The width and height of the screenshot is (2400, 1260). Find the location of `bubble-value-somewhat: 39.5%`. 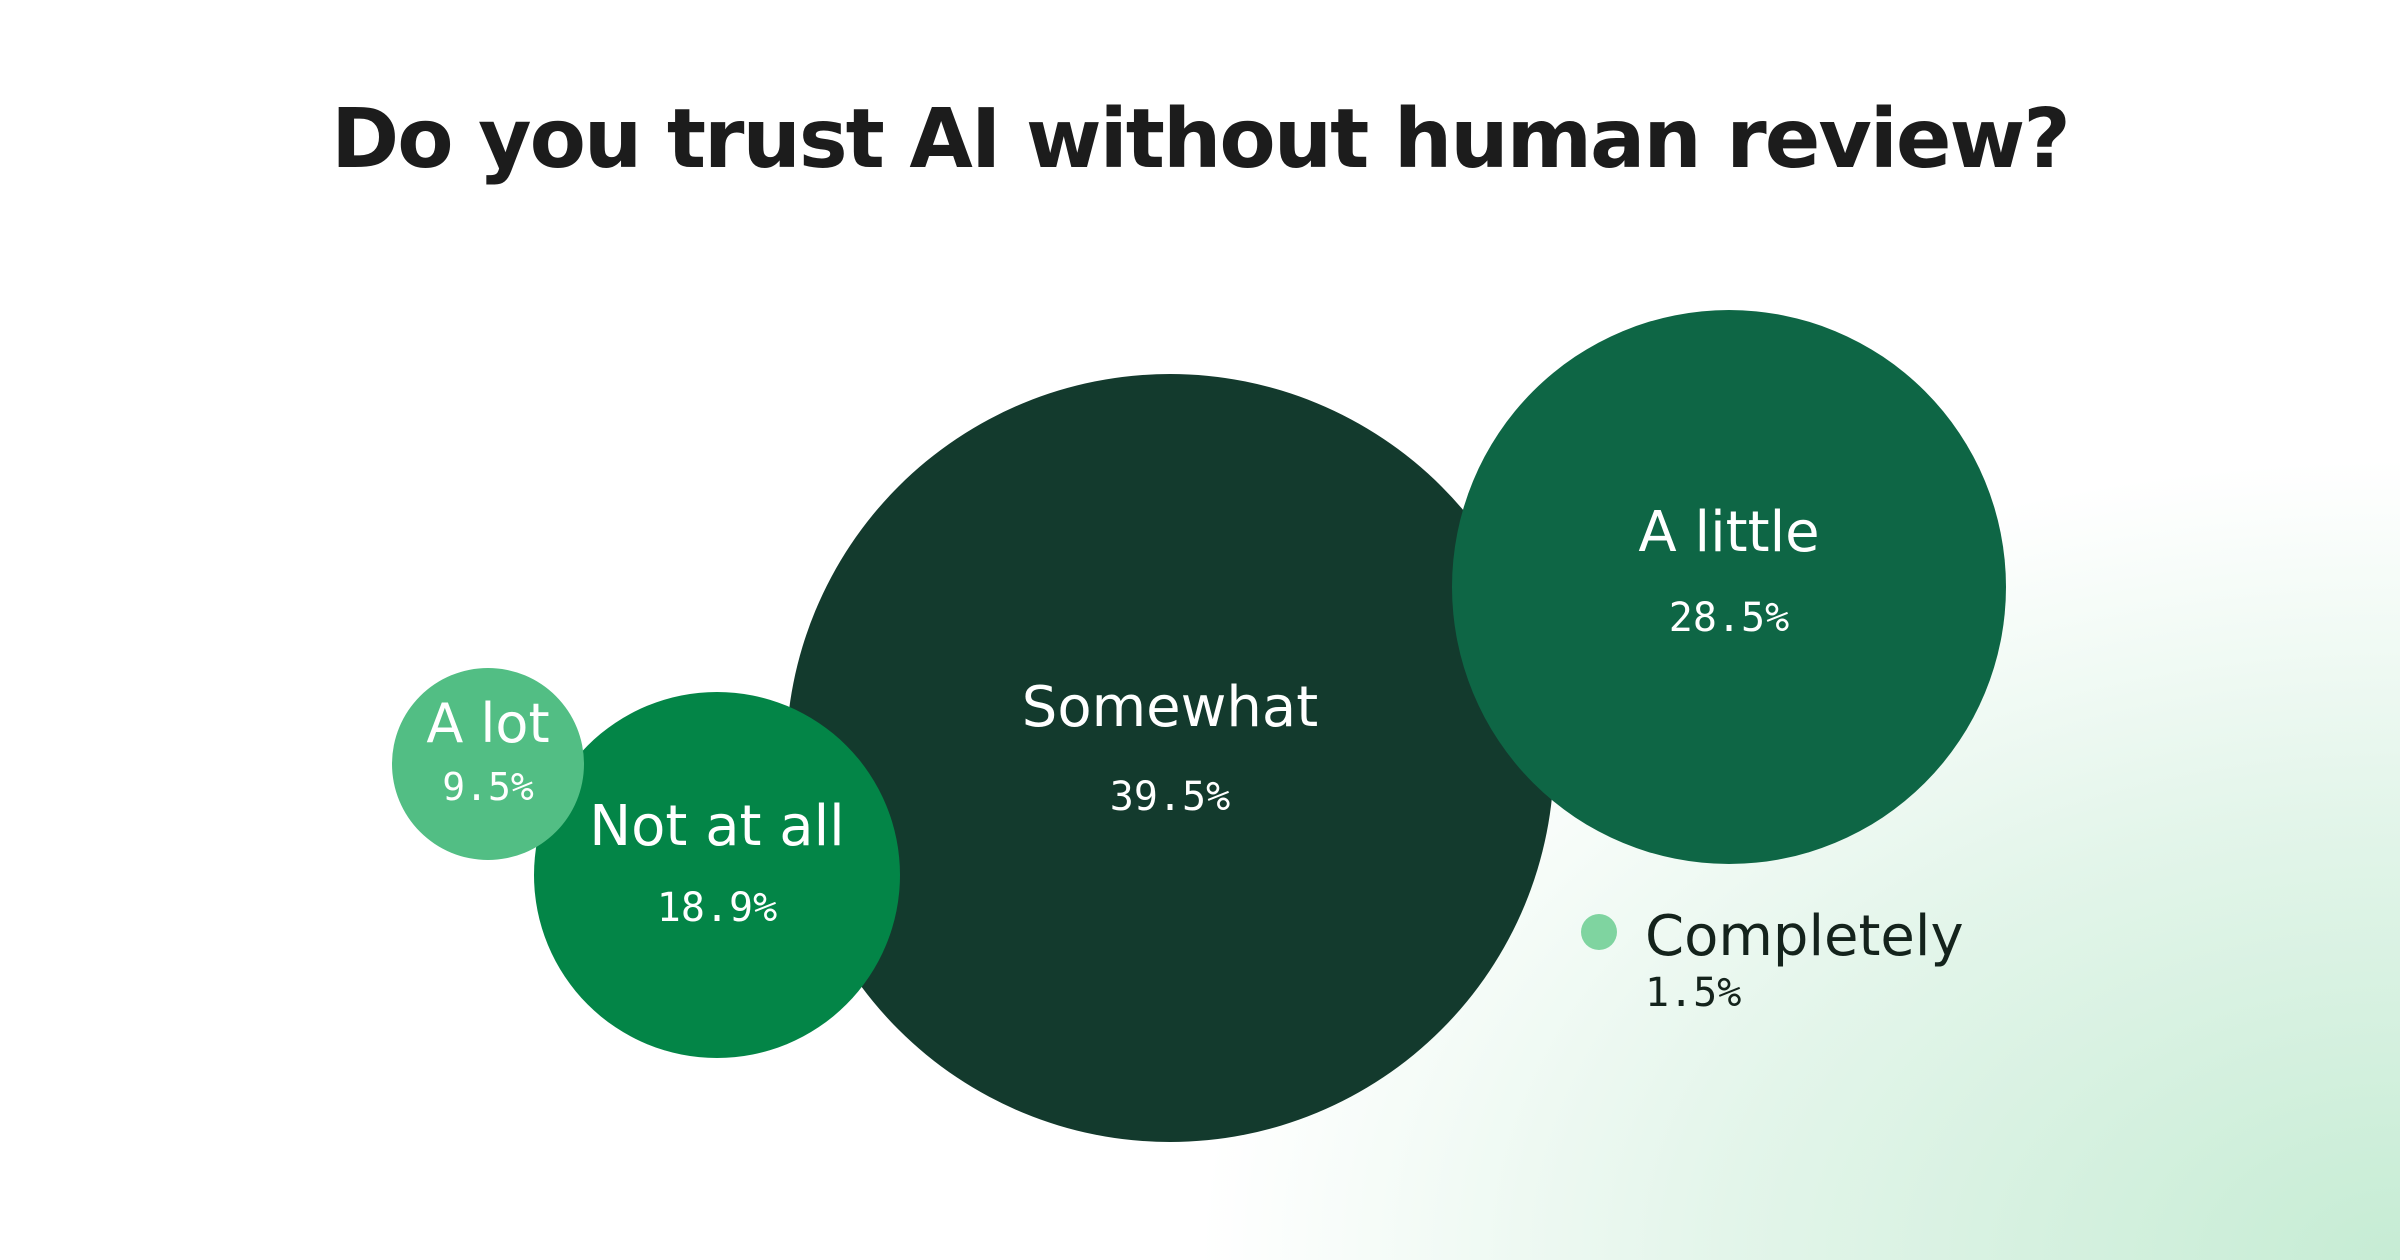

bubble-value-somewhat: 39.5% is located at coordinates (1170, 797).